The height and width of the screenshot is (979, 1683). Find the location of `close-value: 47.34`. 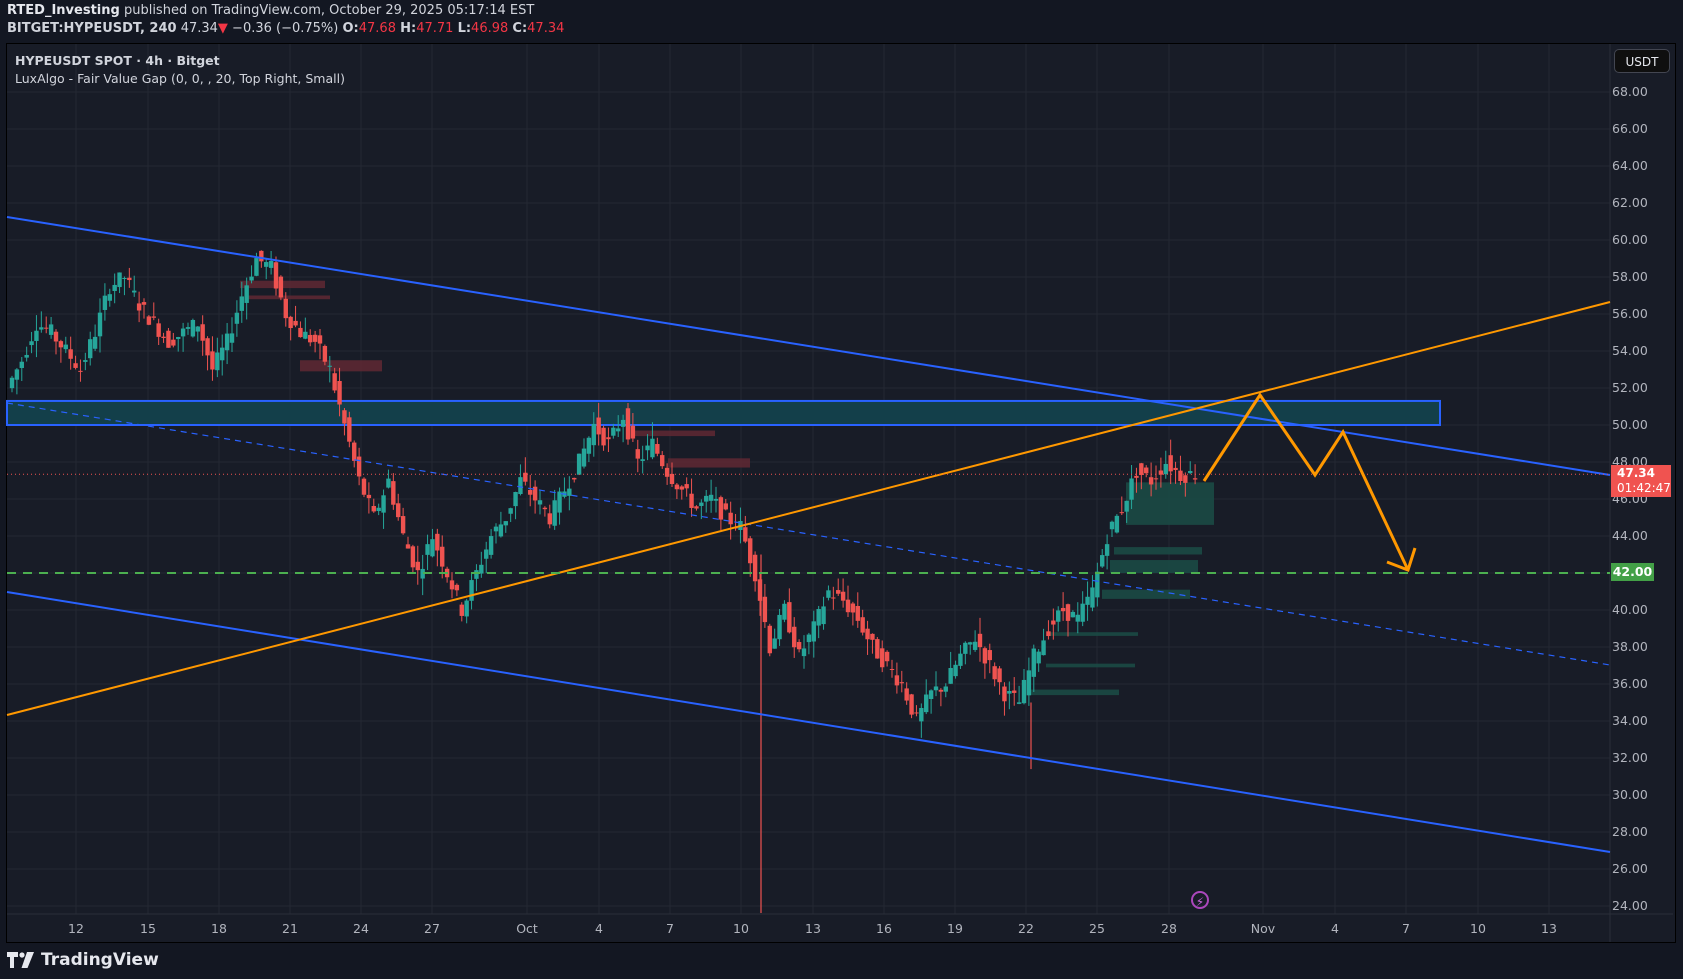

close-value: 47.34 is located at coordinates (546, 28).